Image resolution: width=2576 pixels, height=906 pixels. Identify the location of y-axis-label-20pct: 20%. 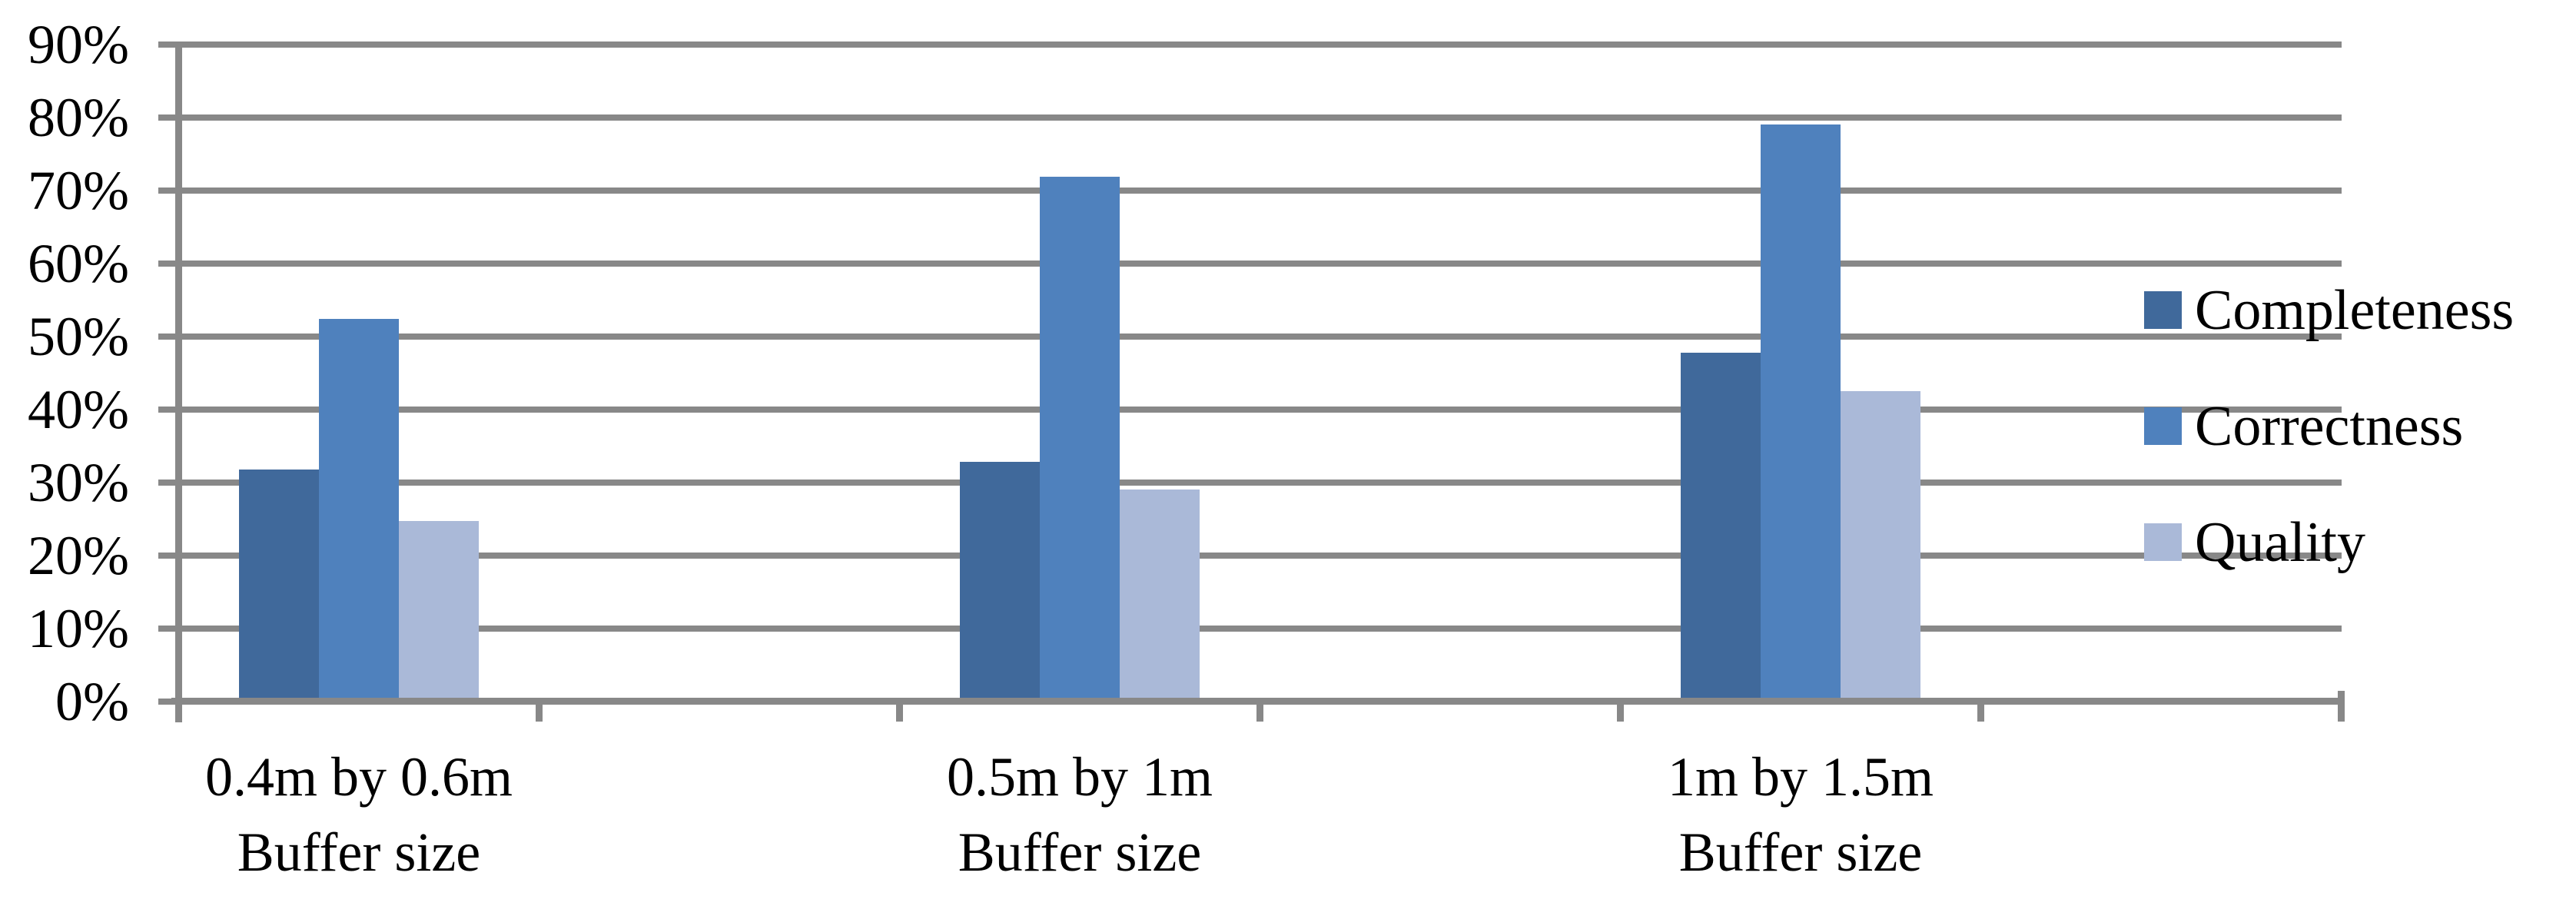
(78, 555).